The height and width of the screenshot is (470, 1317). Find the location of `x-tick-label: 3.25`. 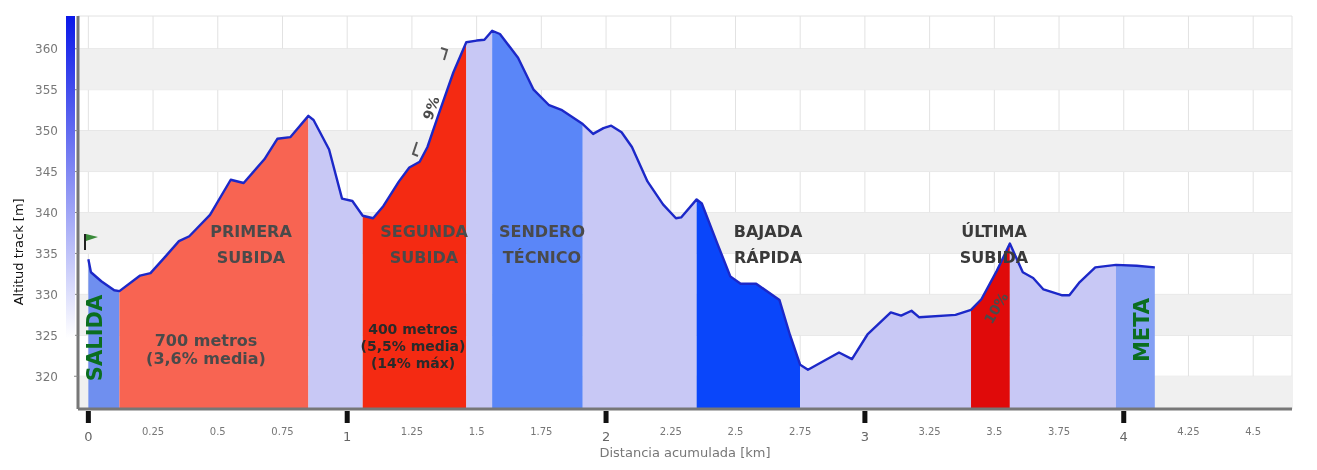

x-tick-label: 3.25 is located at coordinates (929, 431).